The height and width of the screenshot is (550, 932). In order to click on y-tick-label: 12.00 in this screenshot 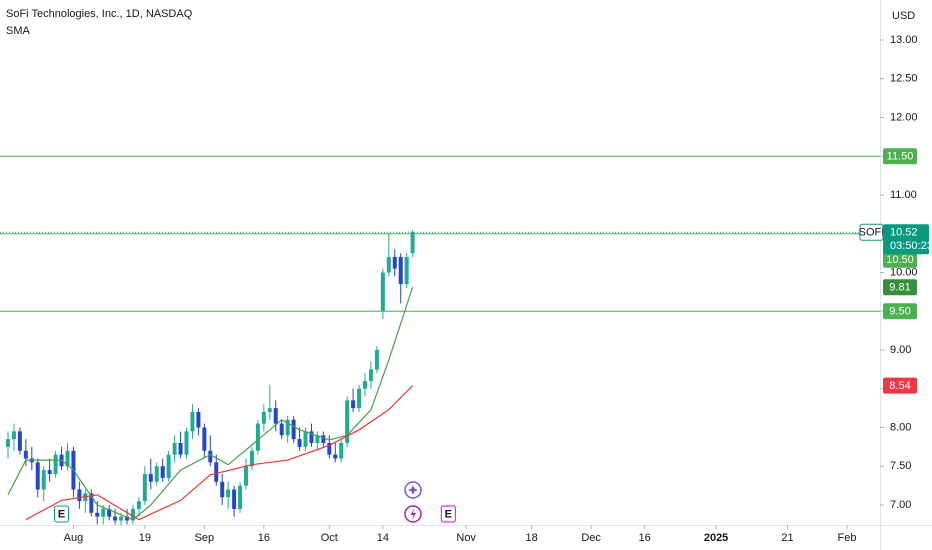, I will do `click(904, 117)`.